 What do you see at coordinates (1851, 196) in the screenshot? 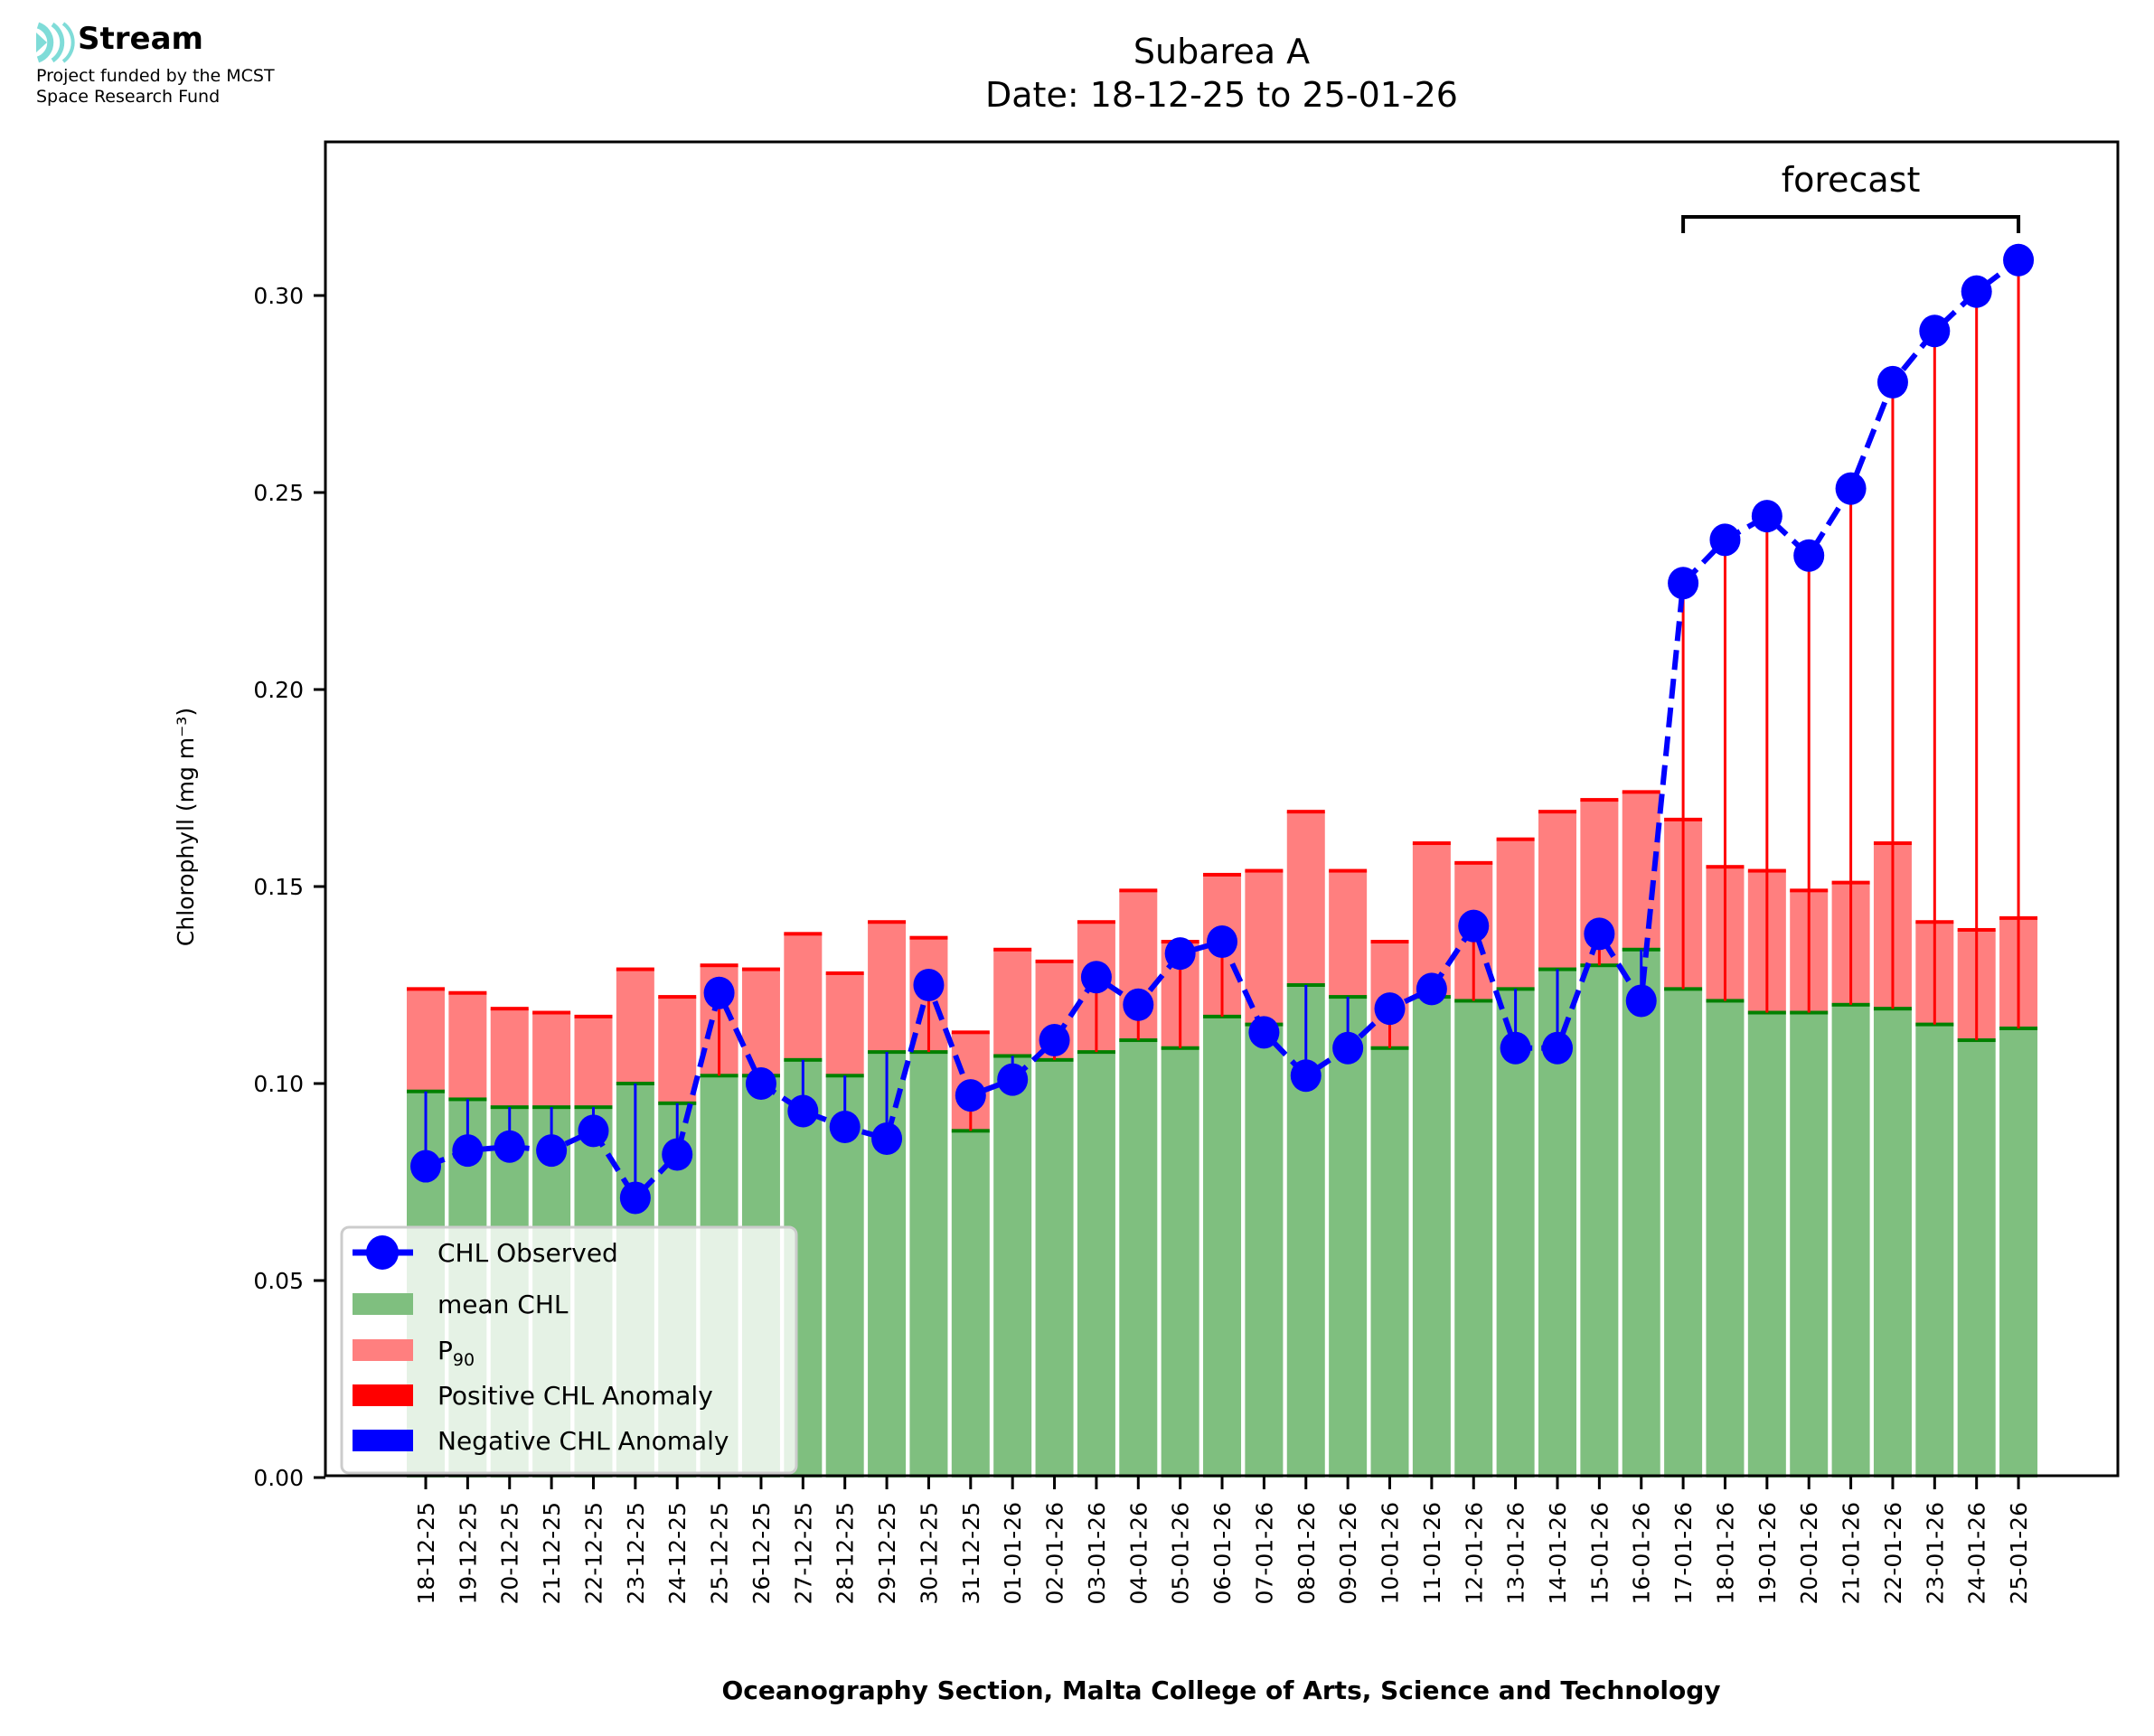
I see `forecast-annotation: forecast` at bounding box center [1851, 196].